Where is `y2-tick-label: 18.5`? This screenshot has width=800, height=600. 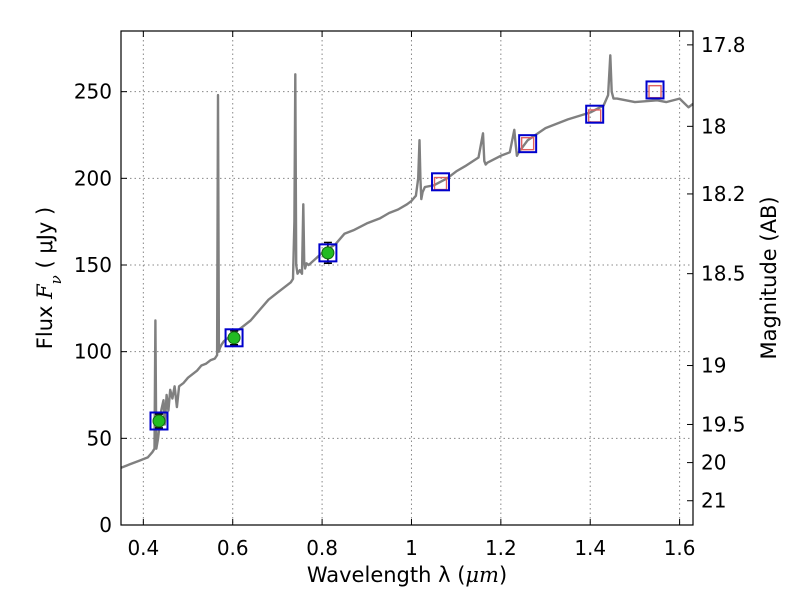
y2-tick-label: 18.5 is located at coordinates (723, 274).